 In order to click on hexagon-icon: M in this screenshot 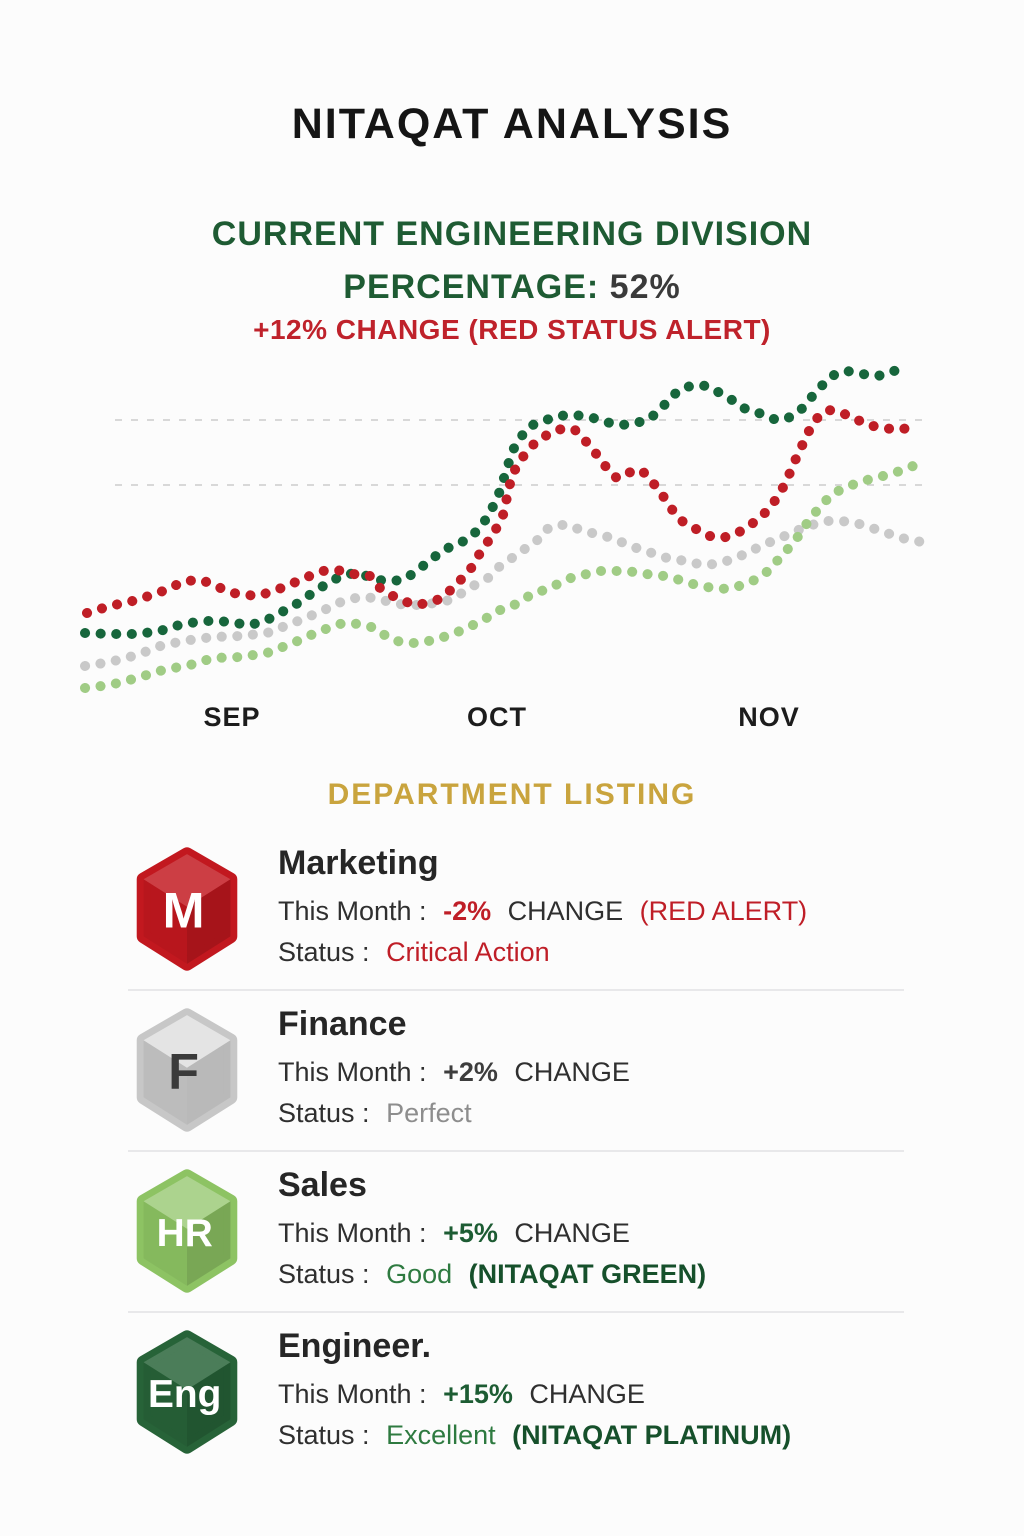, I will do `click(187, 908)`.